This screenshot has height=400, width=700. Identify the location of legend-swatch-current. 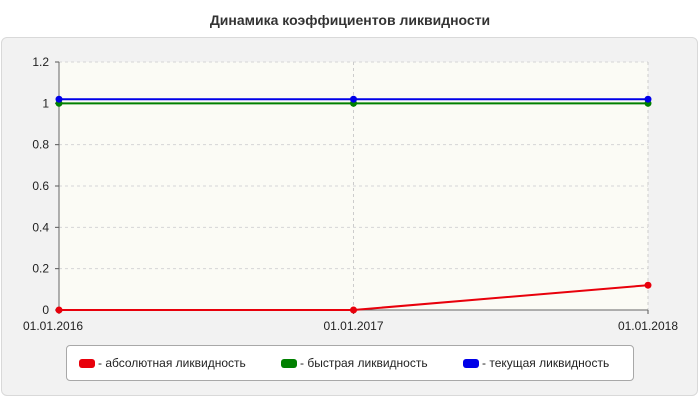
(471, 363).